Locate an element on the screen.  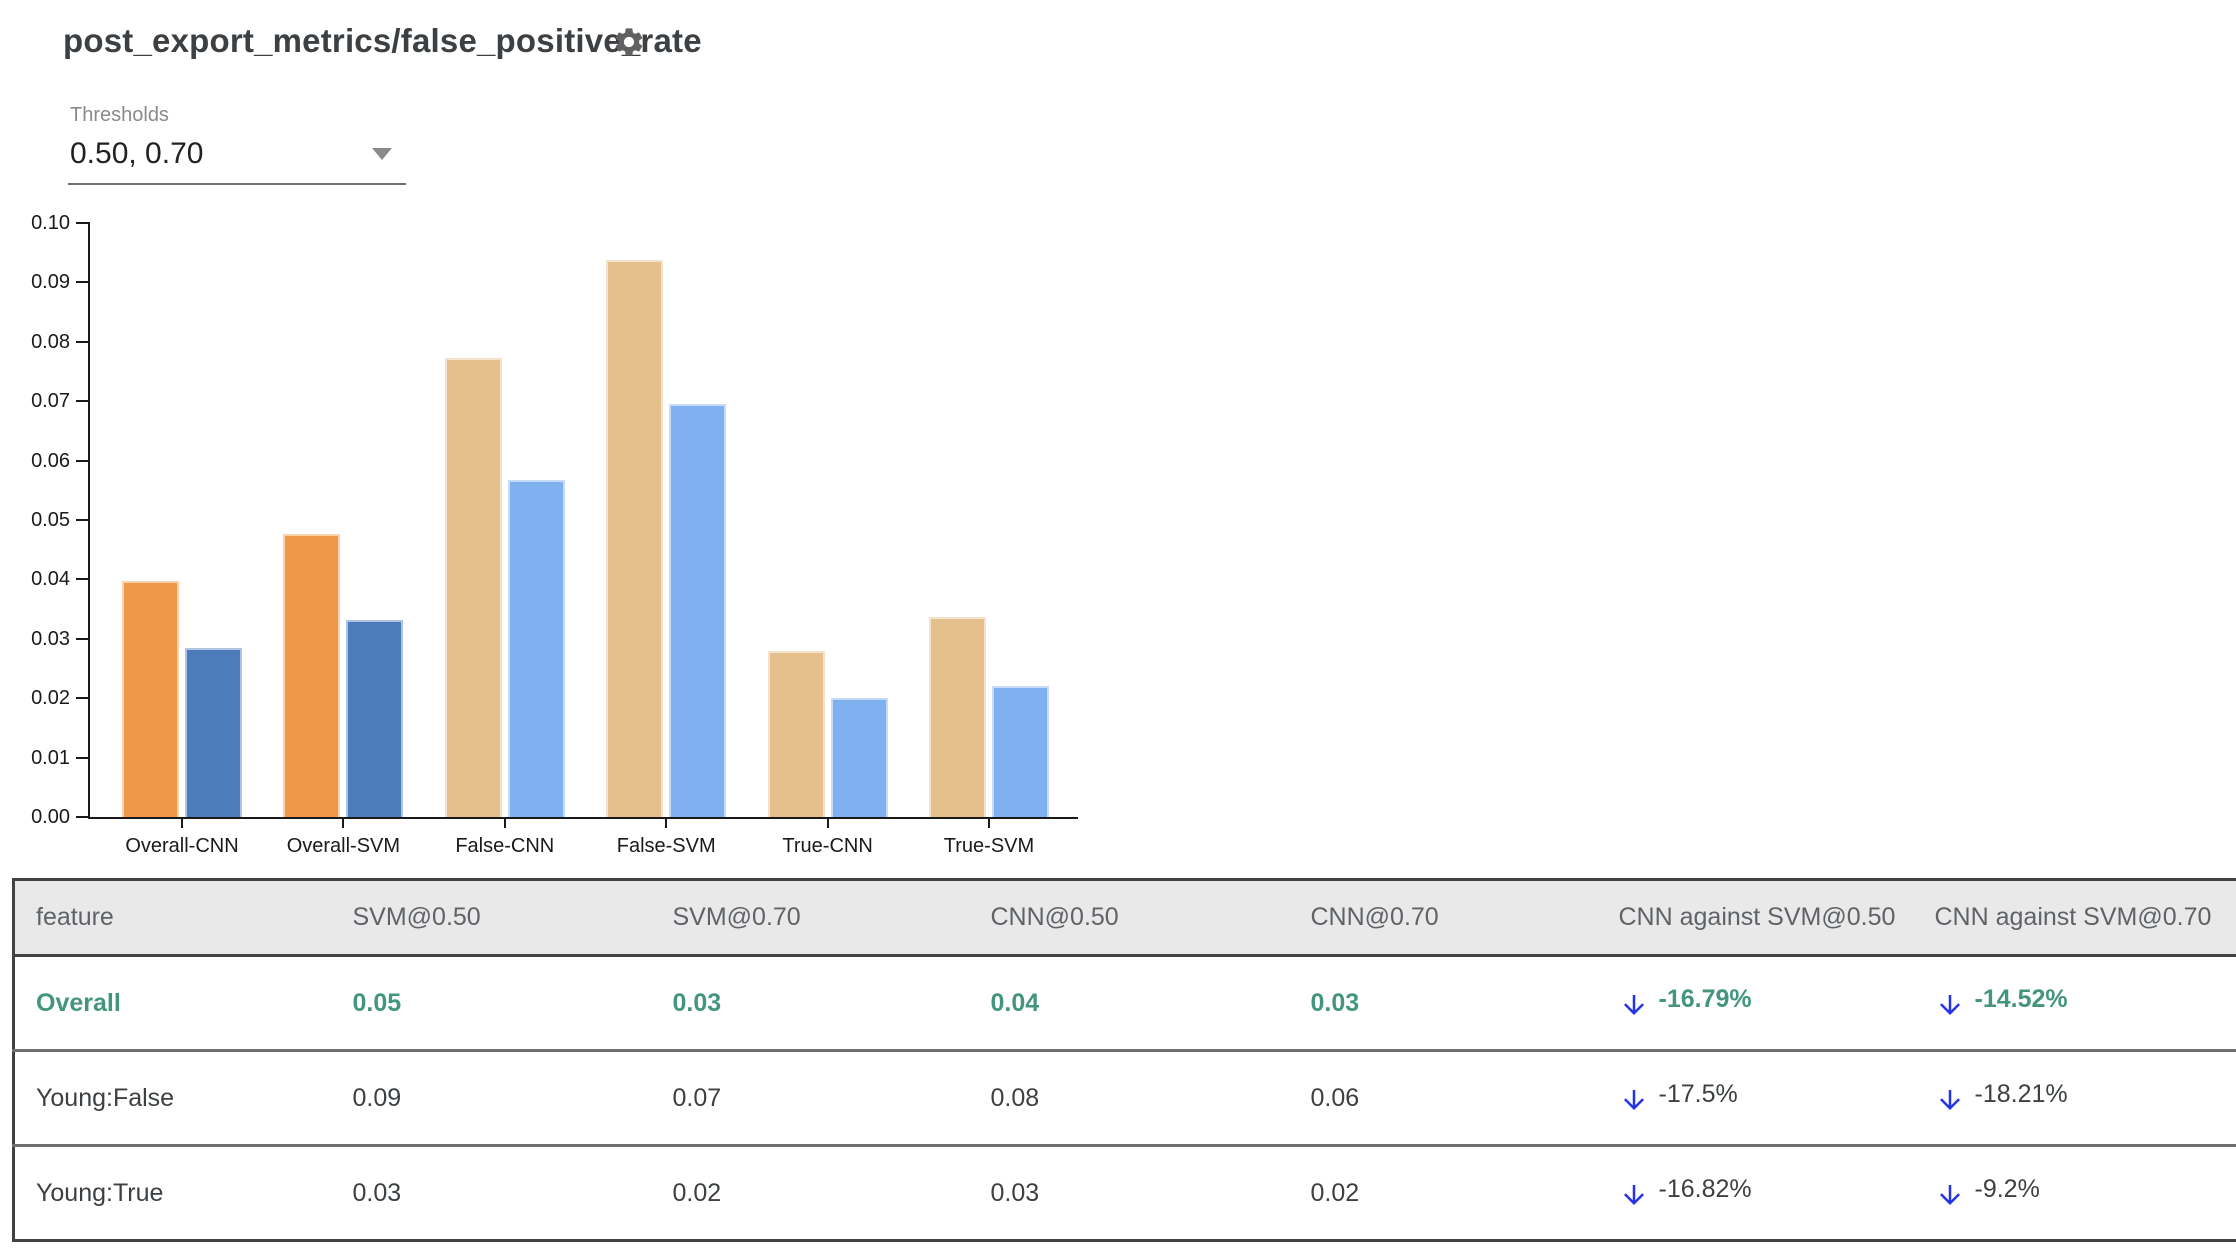
bar-False-CNN-threshold0.50 is located at coordinates (473, 587).